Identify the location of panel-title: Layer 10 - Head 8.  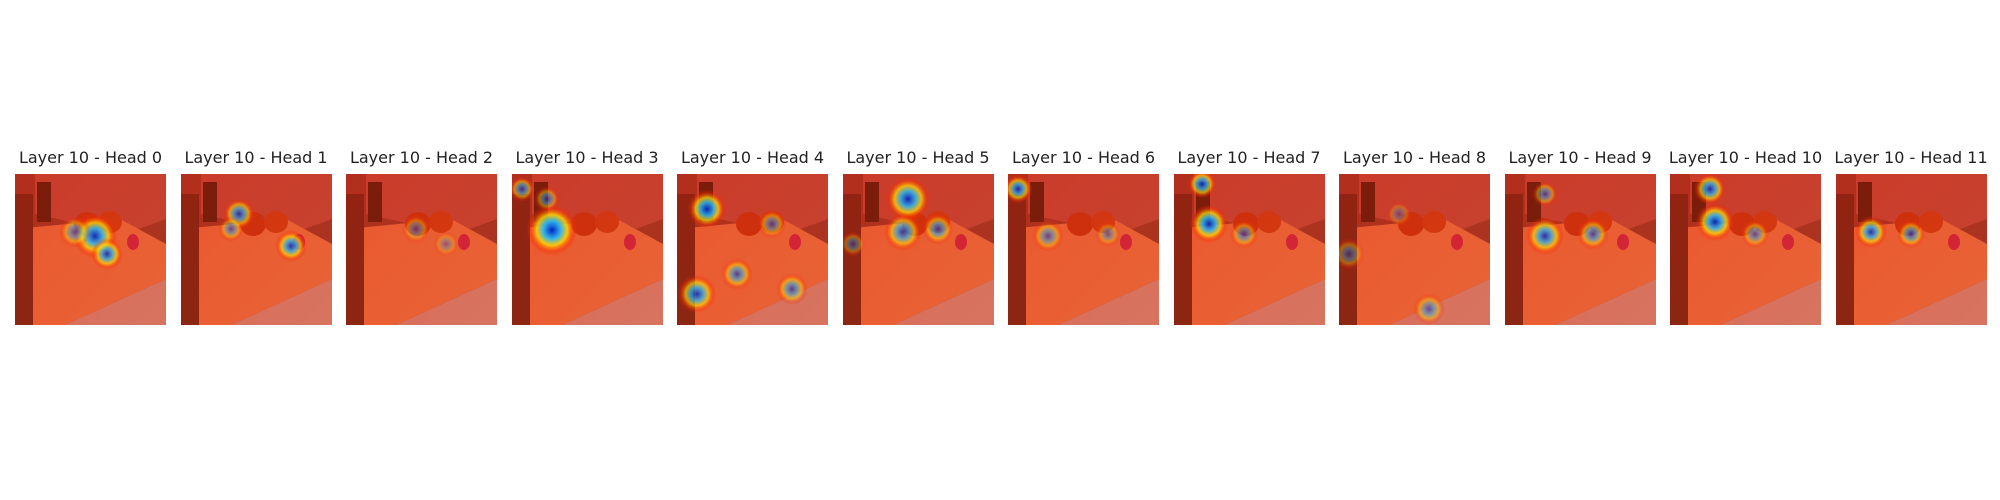
(1414, 157).